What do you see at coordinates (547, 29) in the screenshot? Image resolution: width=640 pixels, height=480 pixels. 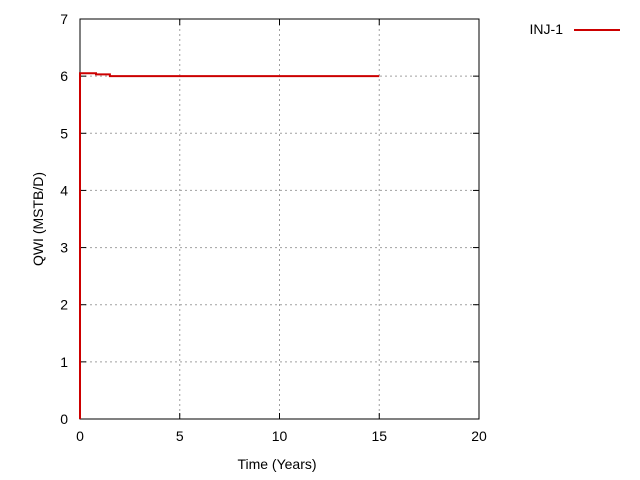 I see `legend-label: INJ-1` at bounding box center [547, 29].